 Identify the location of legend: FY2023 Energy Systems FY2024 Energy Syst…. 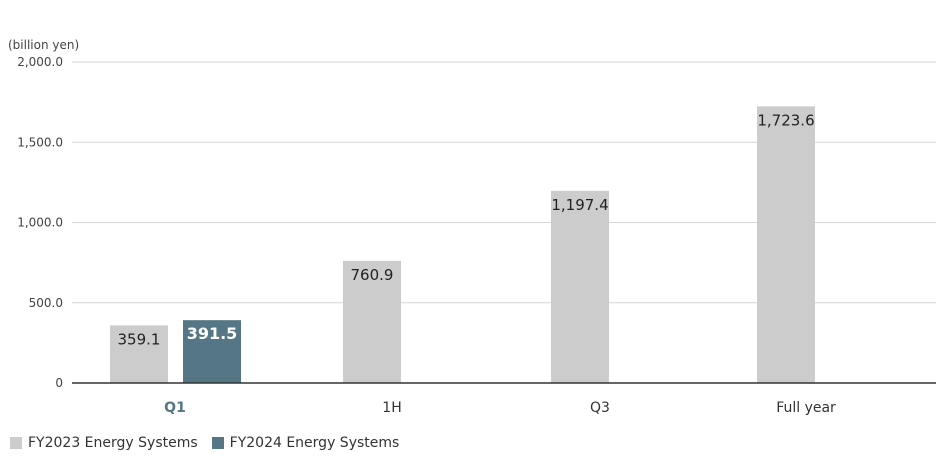
(204, 443).